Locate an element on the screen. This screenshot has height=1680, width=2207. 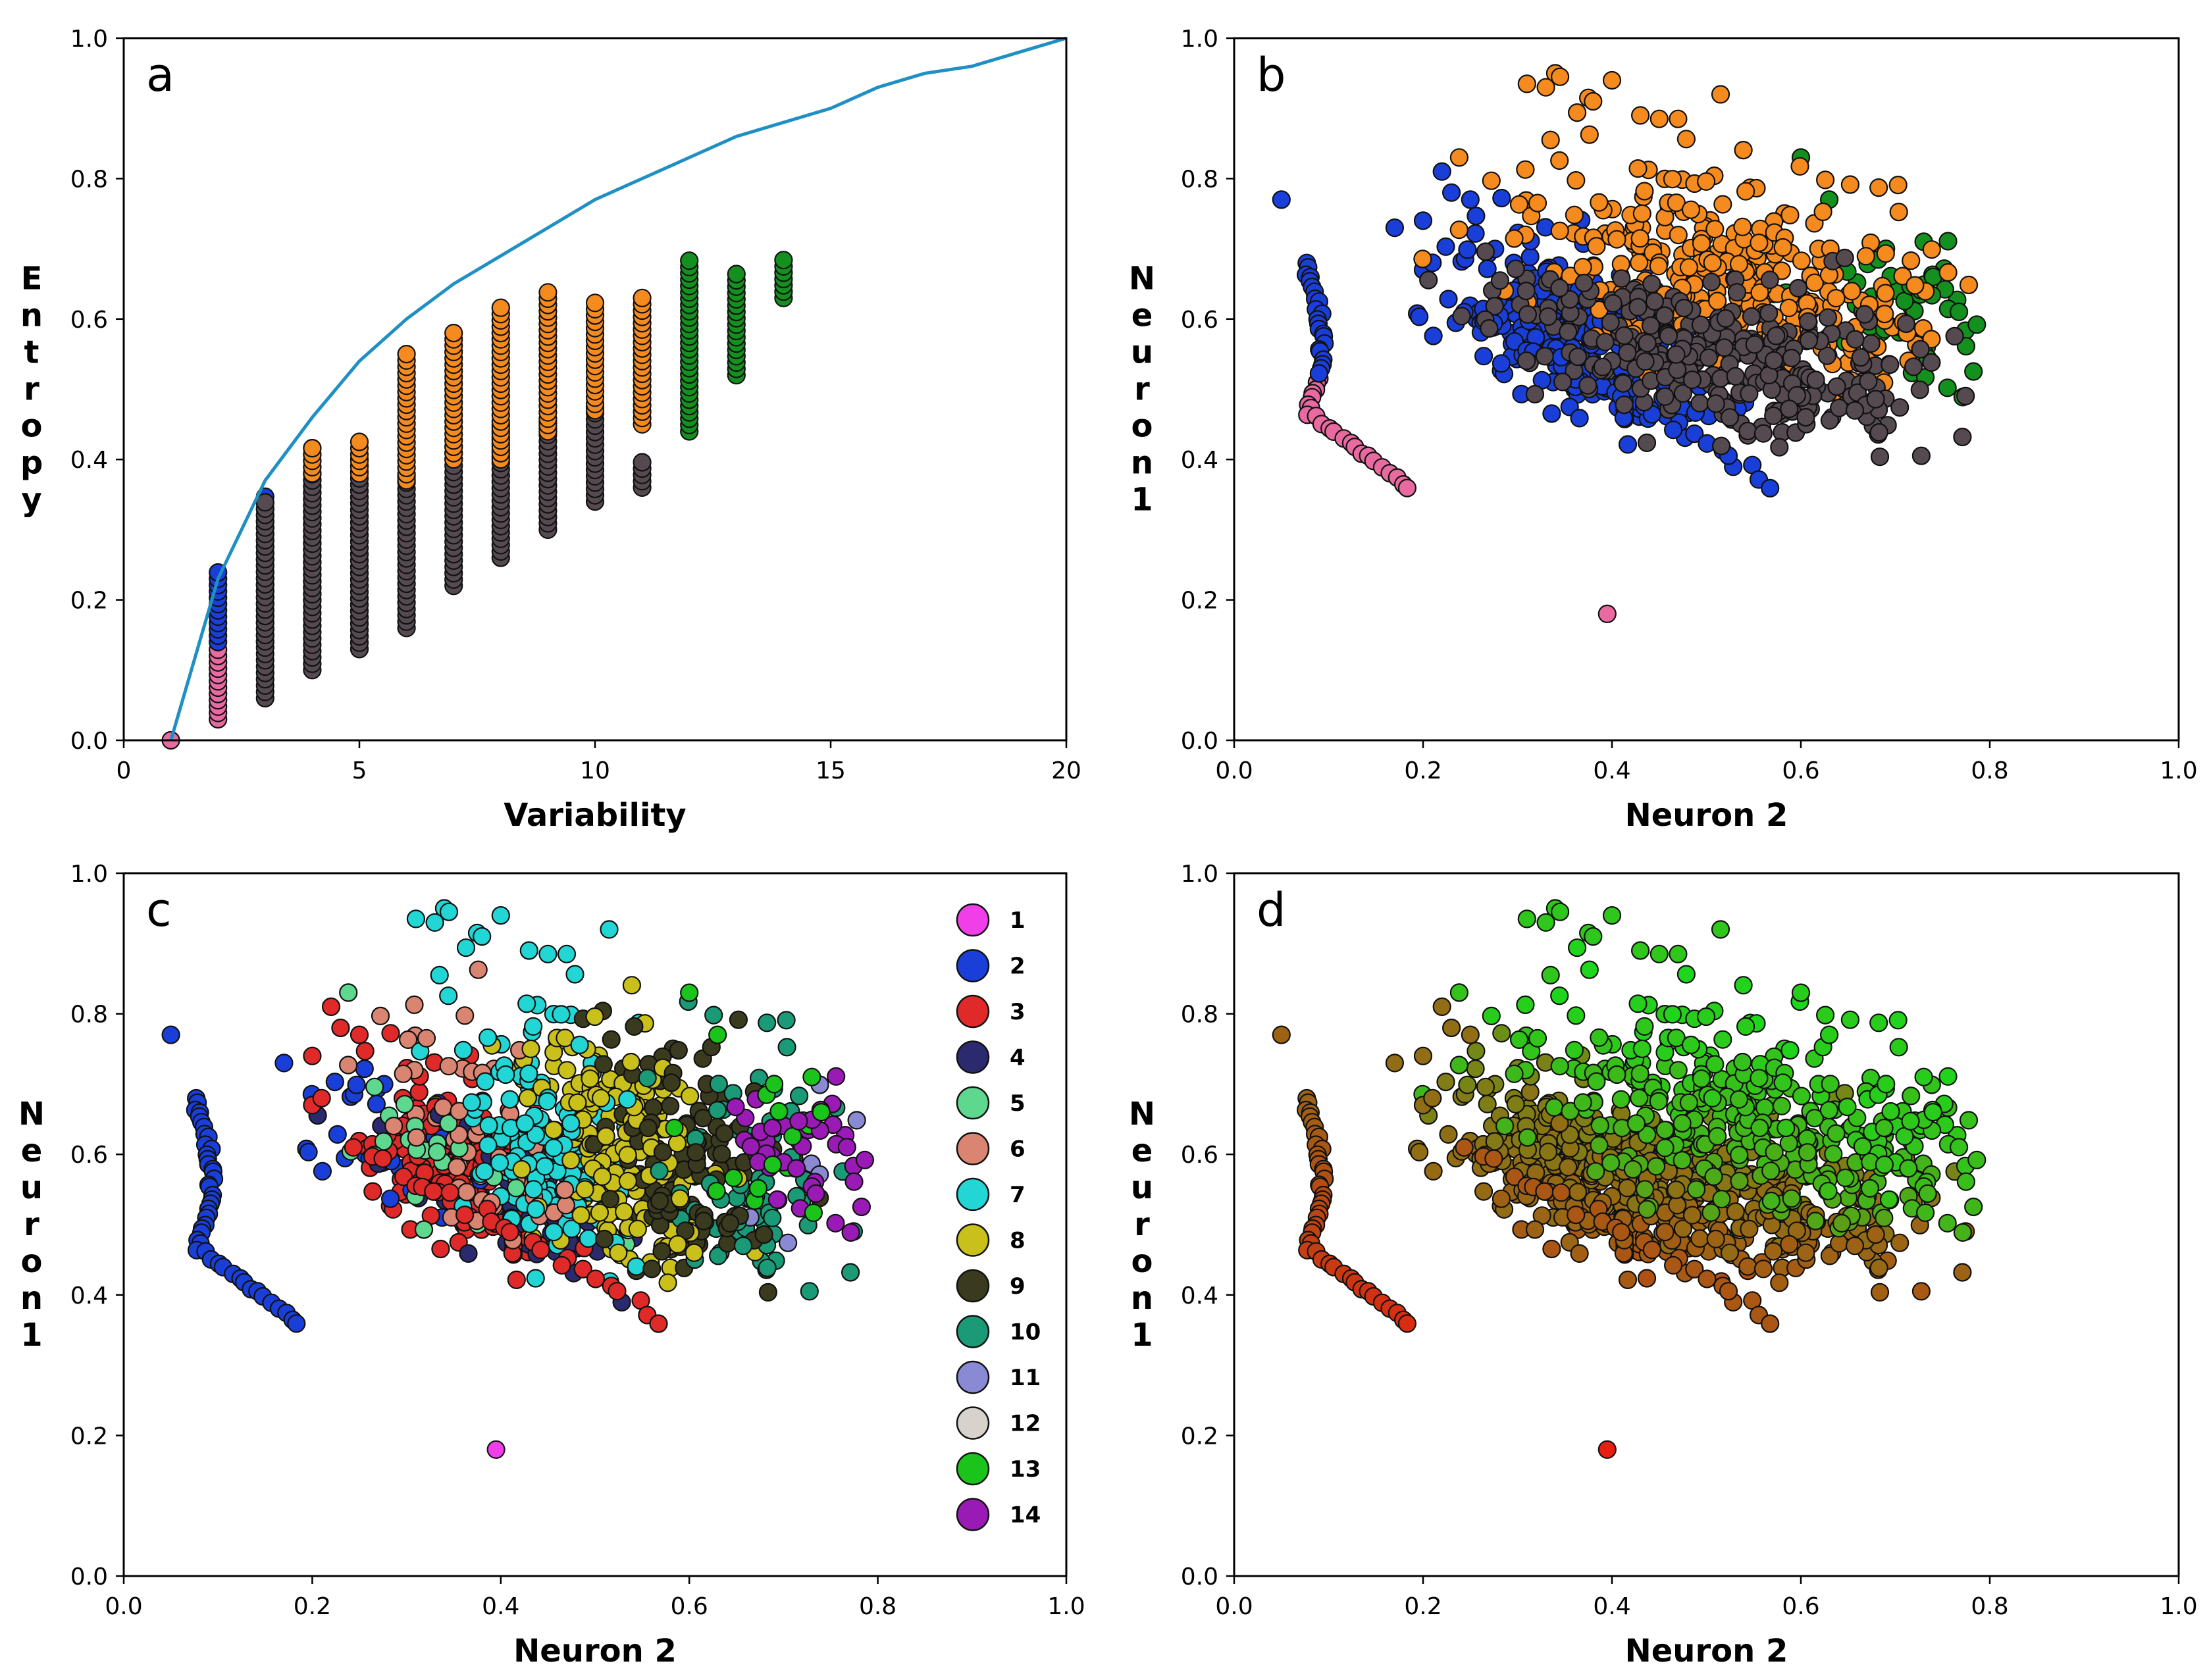
x-tick-label: 0.2 is located at coordinates (1422, 770).